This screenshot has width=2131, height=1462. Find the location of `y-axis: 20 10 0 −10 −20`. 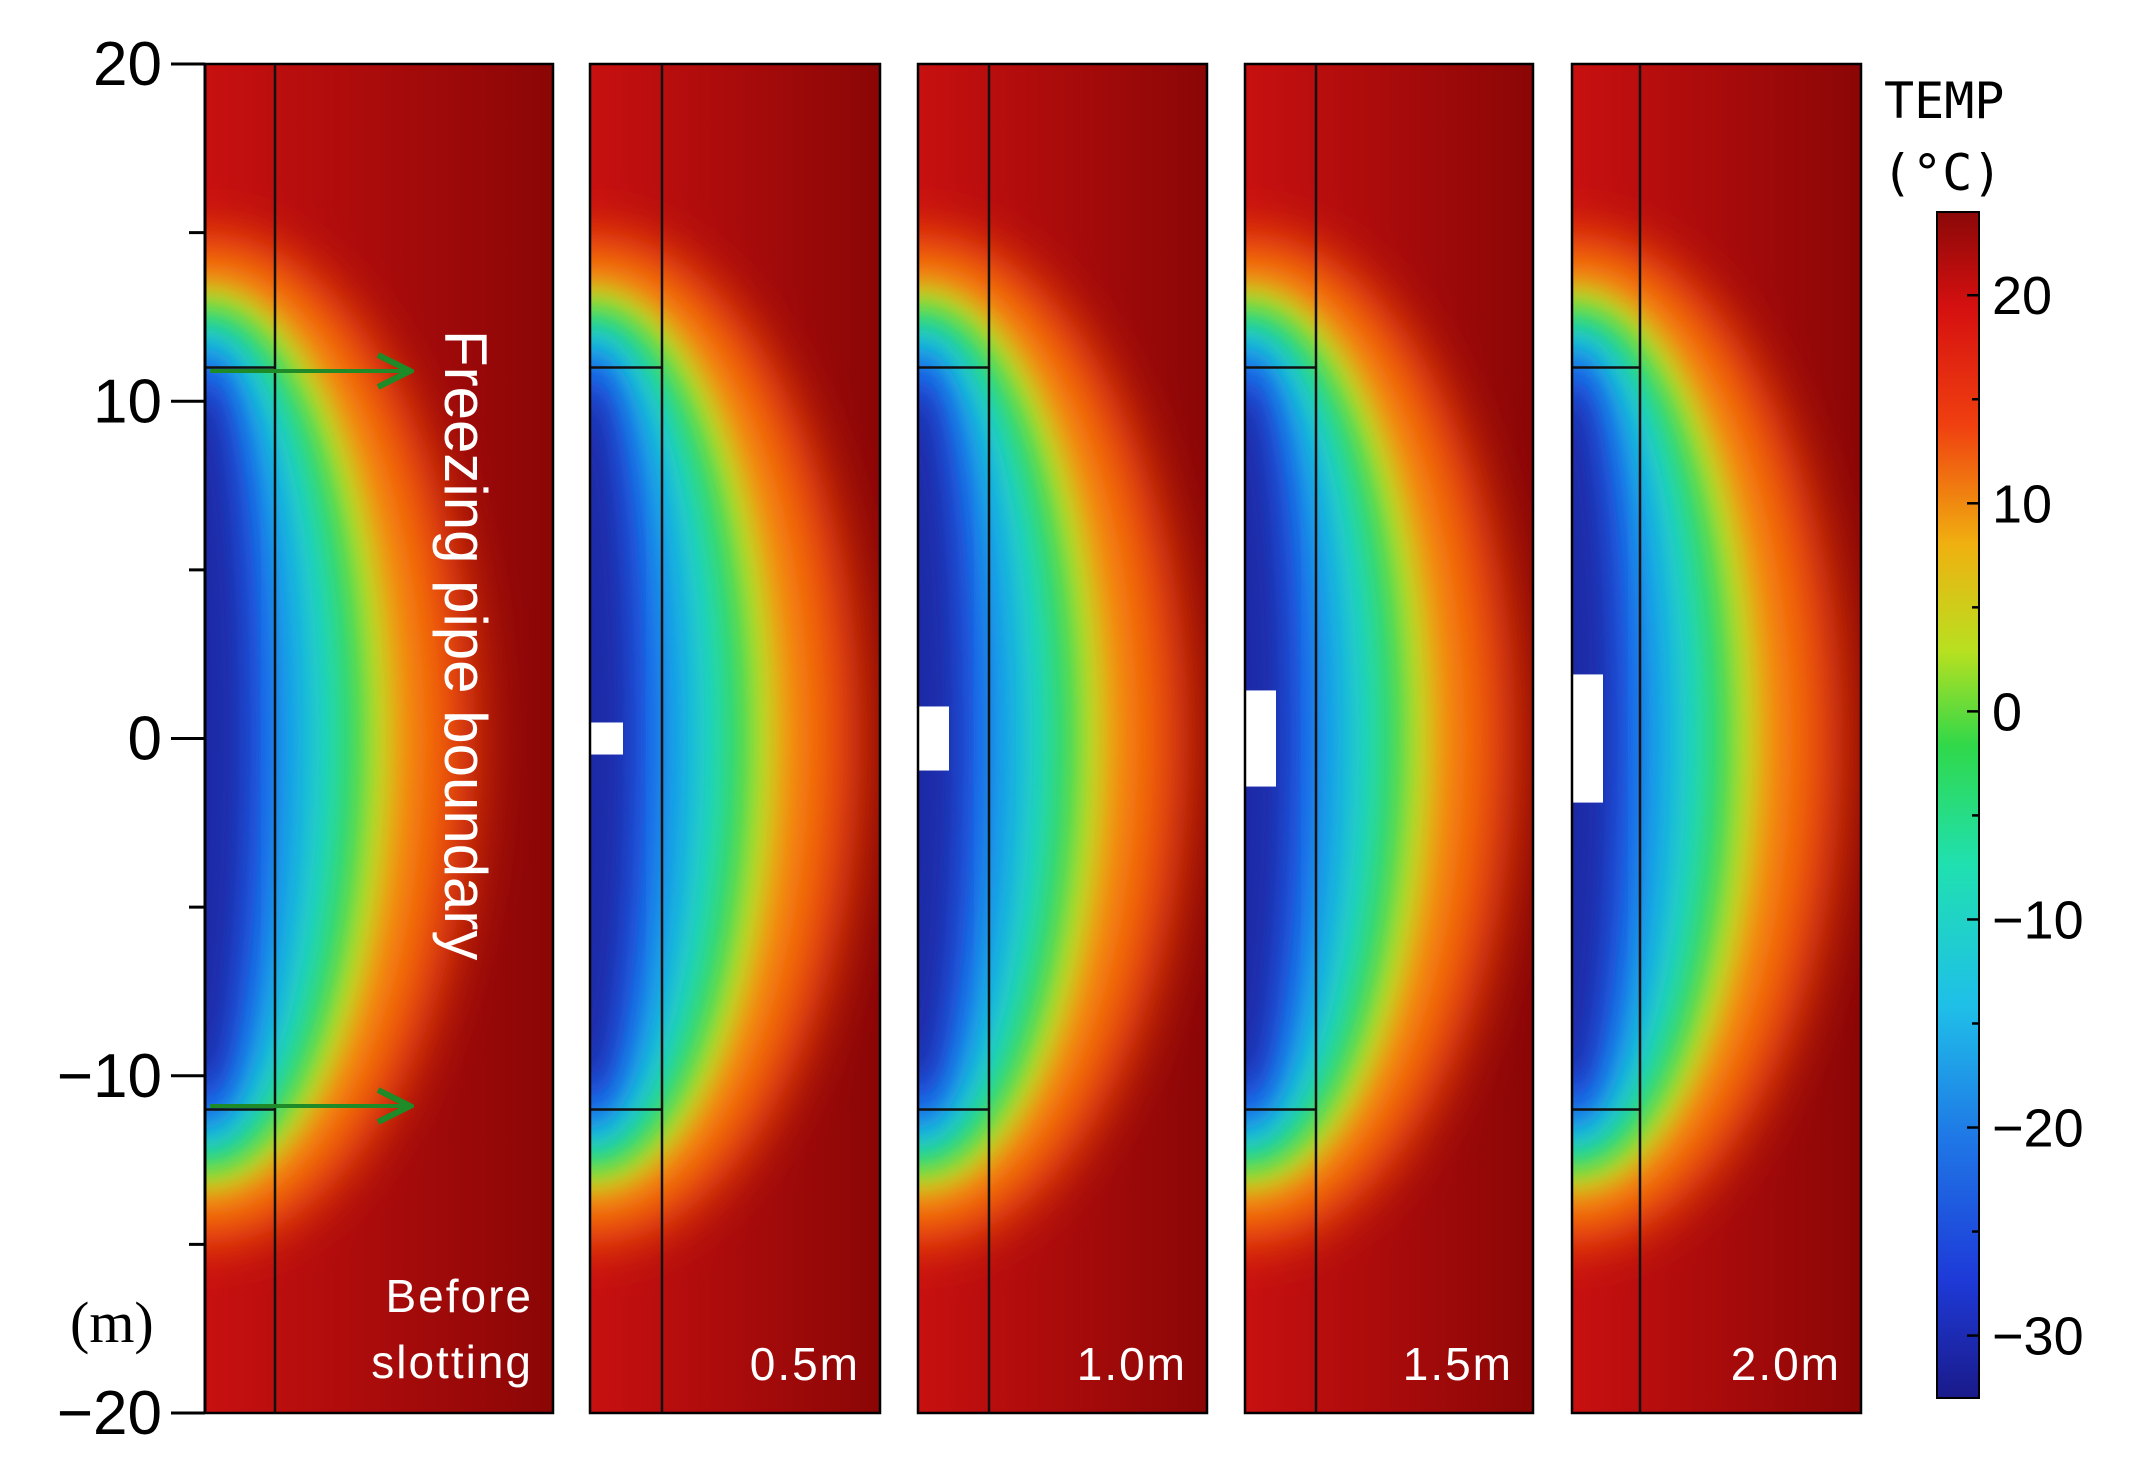

y-axis: 20 10 0 −10 −20 is located at coordinates (132, 739).